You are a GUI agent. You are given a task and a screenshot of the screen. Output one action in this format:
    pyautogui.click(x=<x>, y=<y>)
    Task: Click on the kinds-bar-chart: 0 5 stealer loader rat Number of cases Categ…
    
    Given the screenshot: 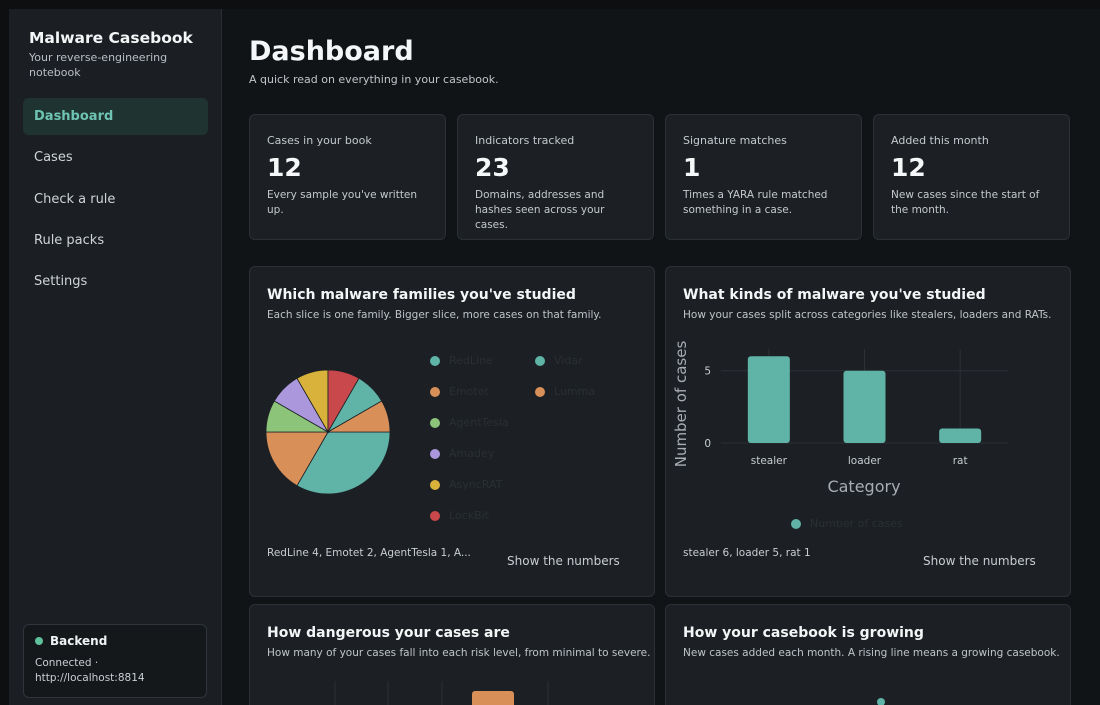 What is the action you would take?
    pyautogui.click(x=840, y=418)
    